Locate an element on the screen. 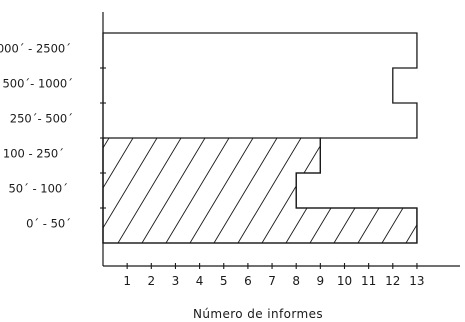 This screenshot has height=322, width=465. x-axis-ticks: 1 2 3 4 5 6 7 8 9 10 11 12 13 is located at coordinates (274, 275).